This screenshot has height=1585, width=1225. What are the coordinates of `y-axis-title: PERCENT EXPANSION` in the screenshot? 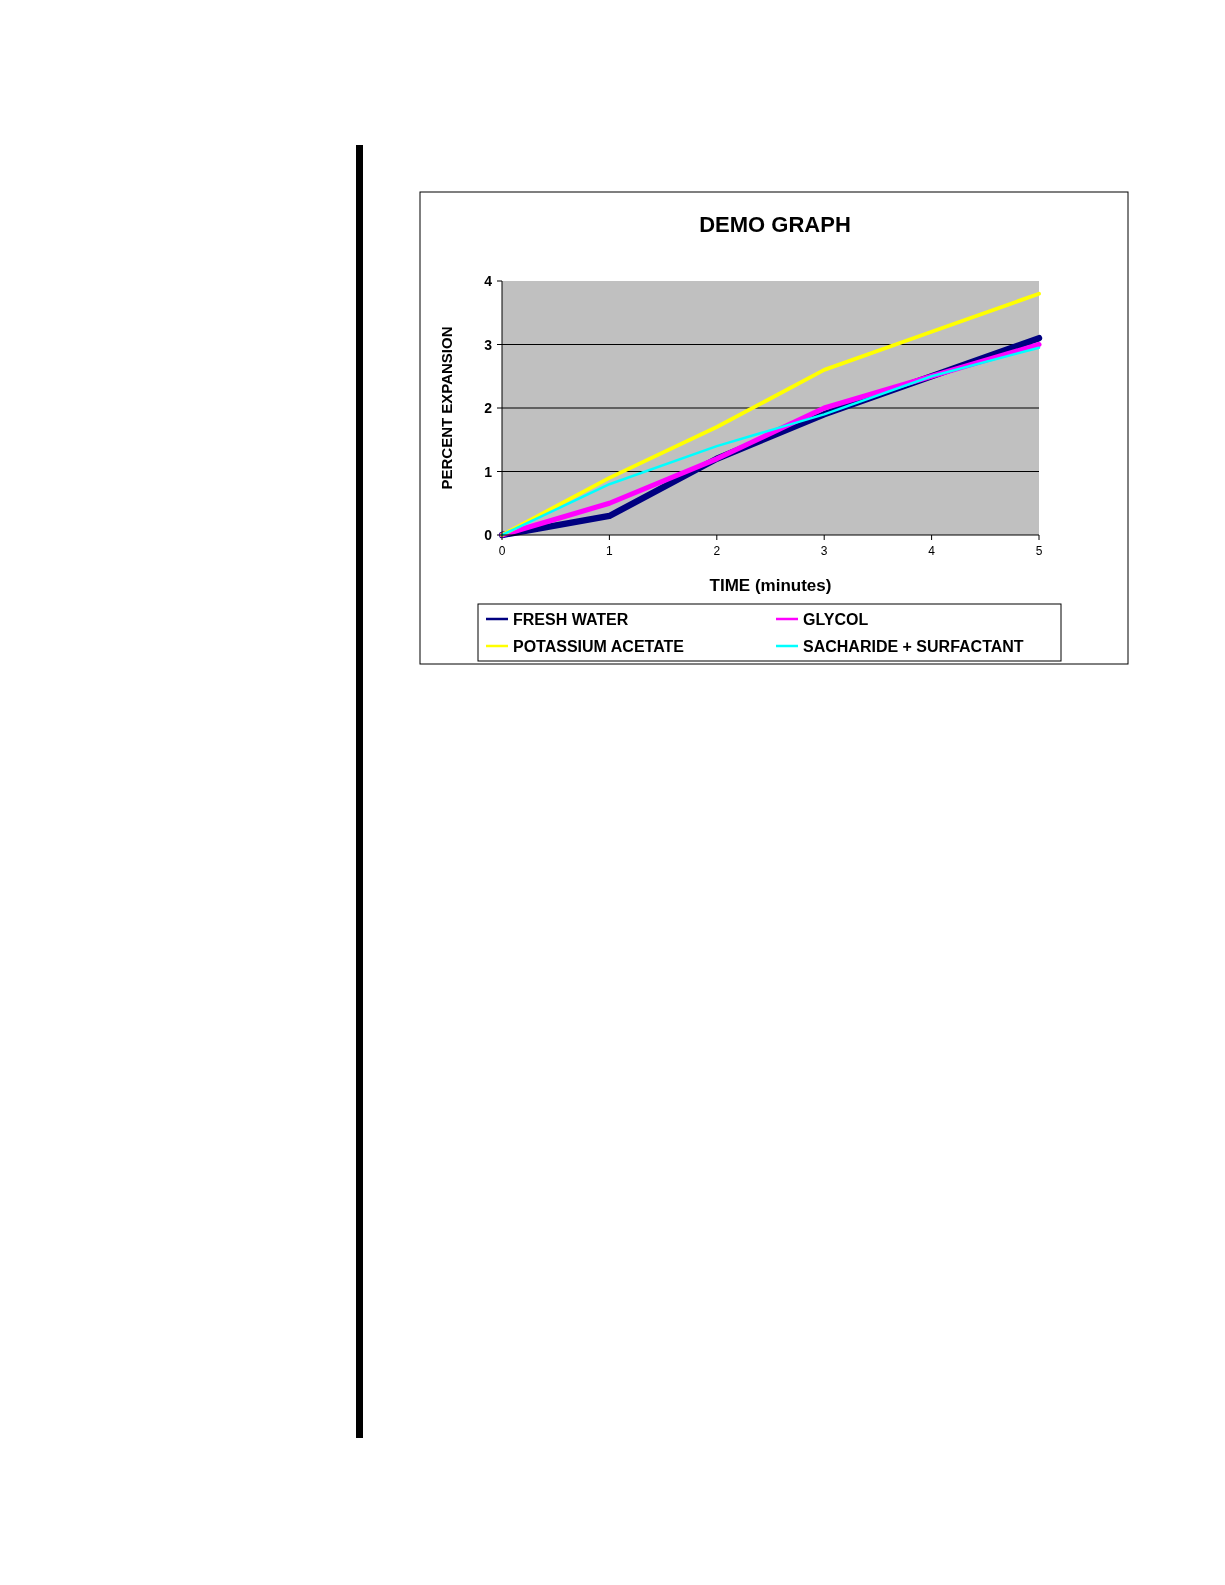 It's located at (446, 408).